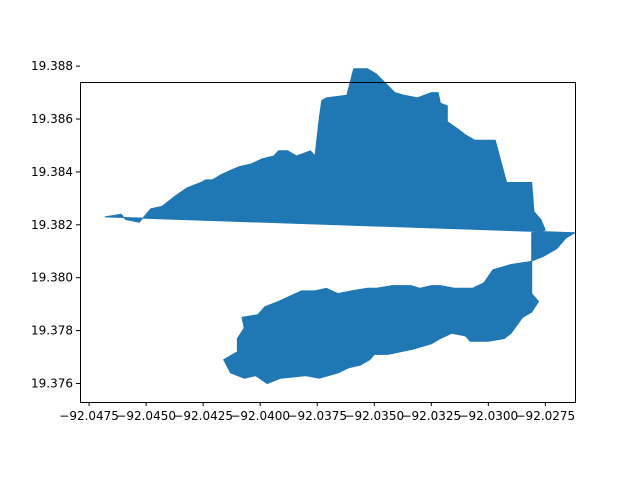  What do you see at coordinates (374, 416) in the screenshot?
I see `x-tick-label: −92.0350` at bounding box center [374, 416].